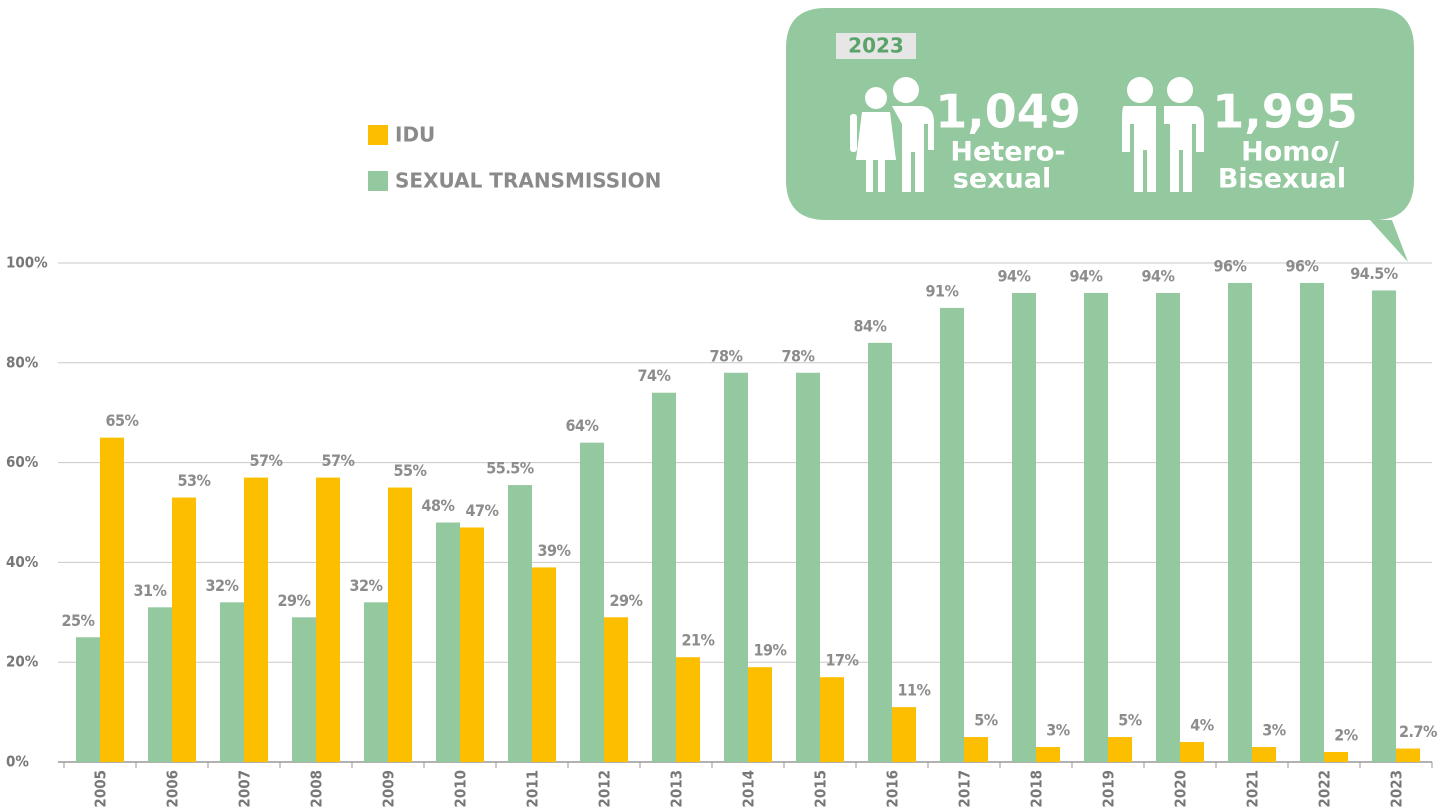 The image size is (1447, 807). What do you see at coordinates (1002, 179) in the screenshot?
I see `callout-label: sexual` at bounding box center [1002, 179].